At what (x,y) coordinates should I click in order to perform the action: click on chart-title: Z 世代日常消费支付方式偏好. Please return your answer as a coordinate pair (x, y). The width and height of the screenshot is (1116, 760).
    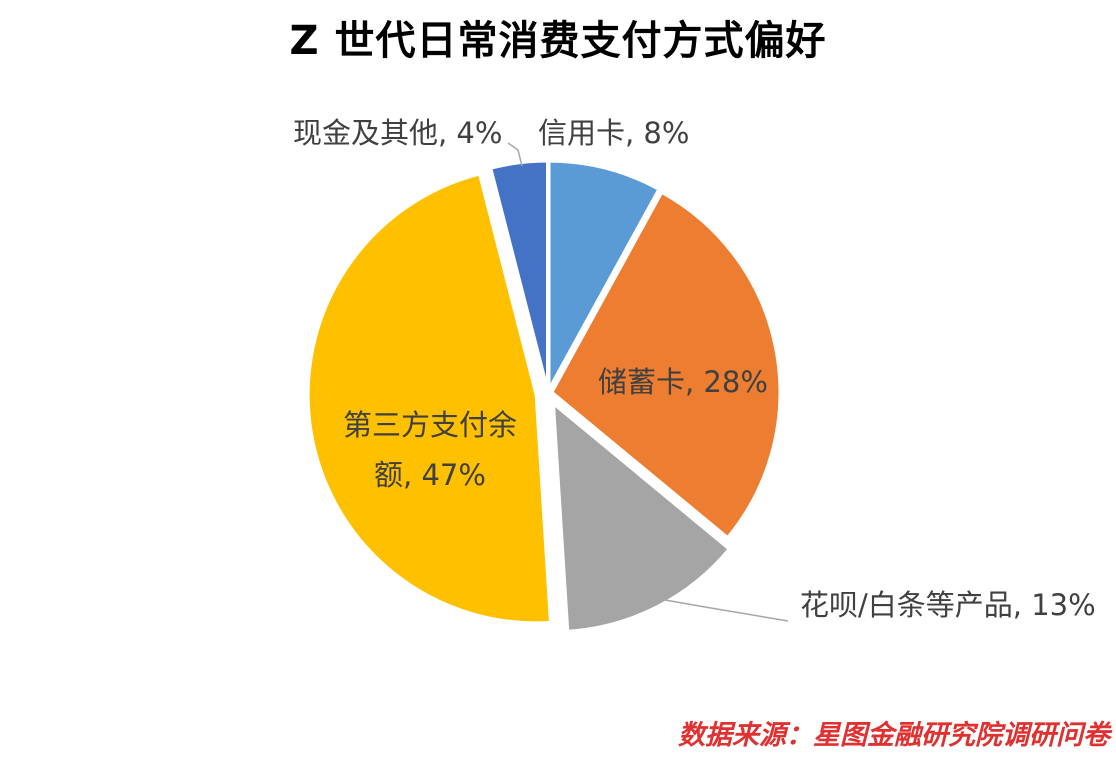
    Looking at the image, I should click on (558, 41).